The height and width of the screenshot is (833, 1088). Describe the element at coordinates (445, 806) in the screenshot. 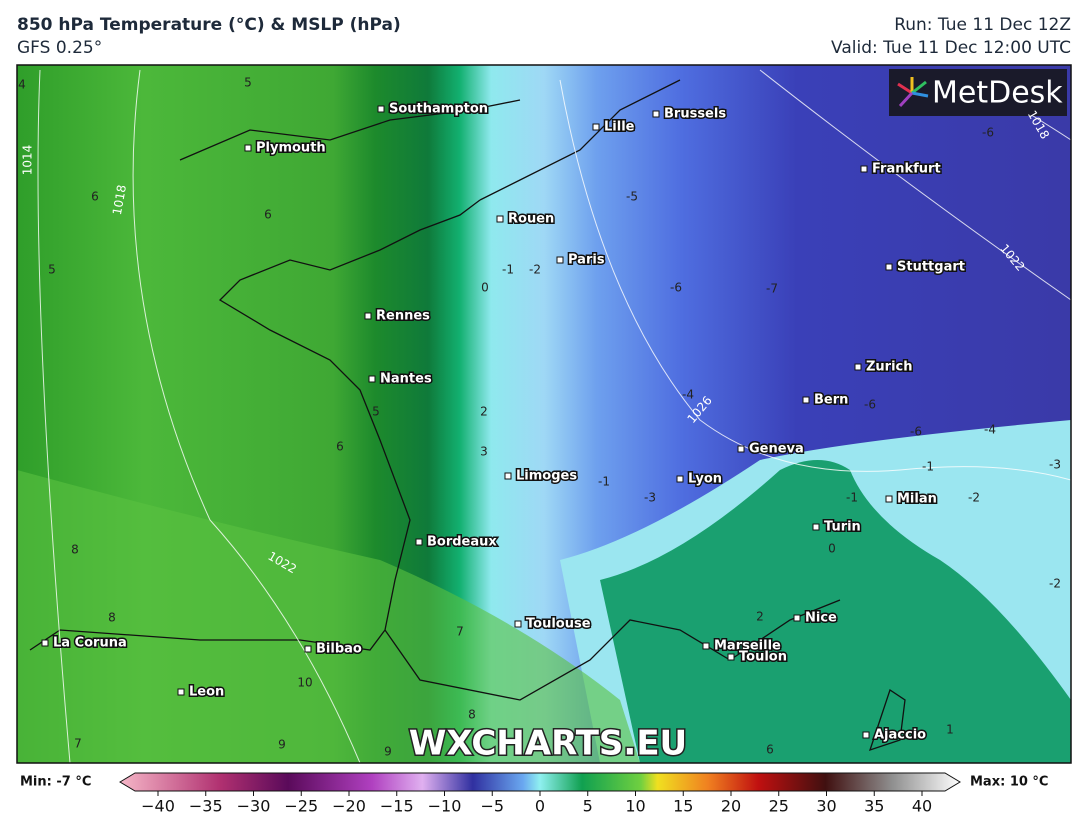

I see `colorbar-tick-label: −10` at that location.